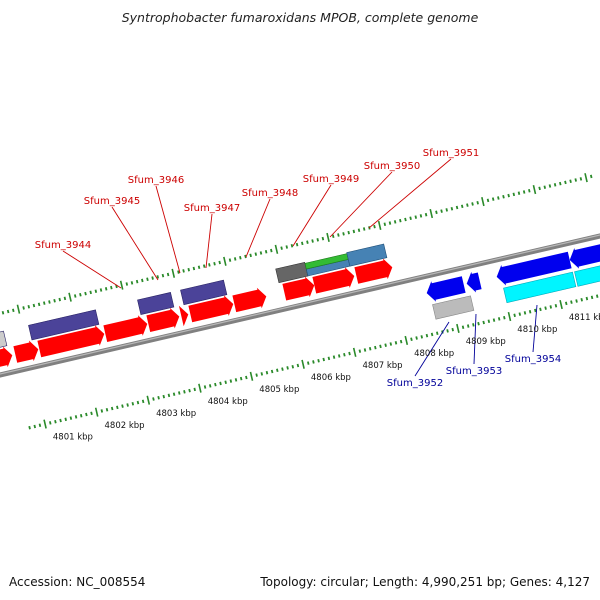  I want to click on gene-label-forward: Sfum_3947, so click(212, 208).